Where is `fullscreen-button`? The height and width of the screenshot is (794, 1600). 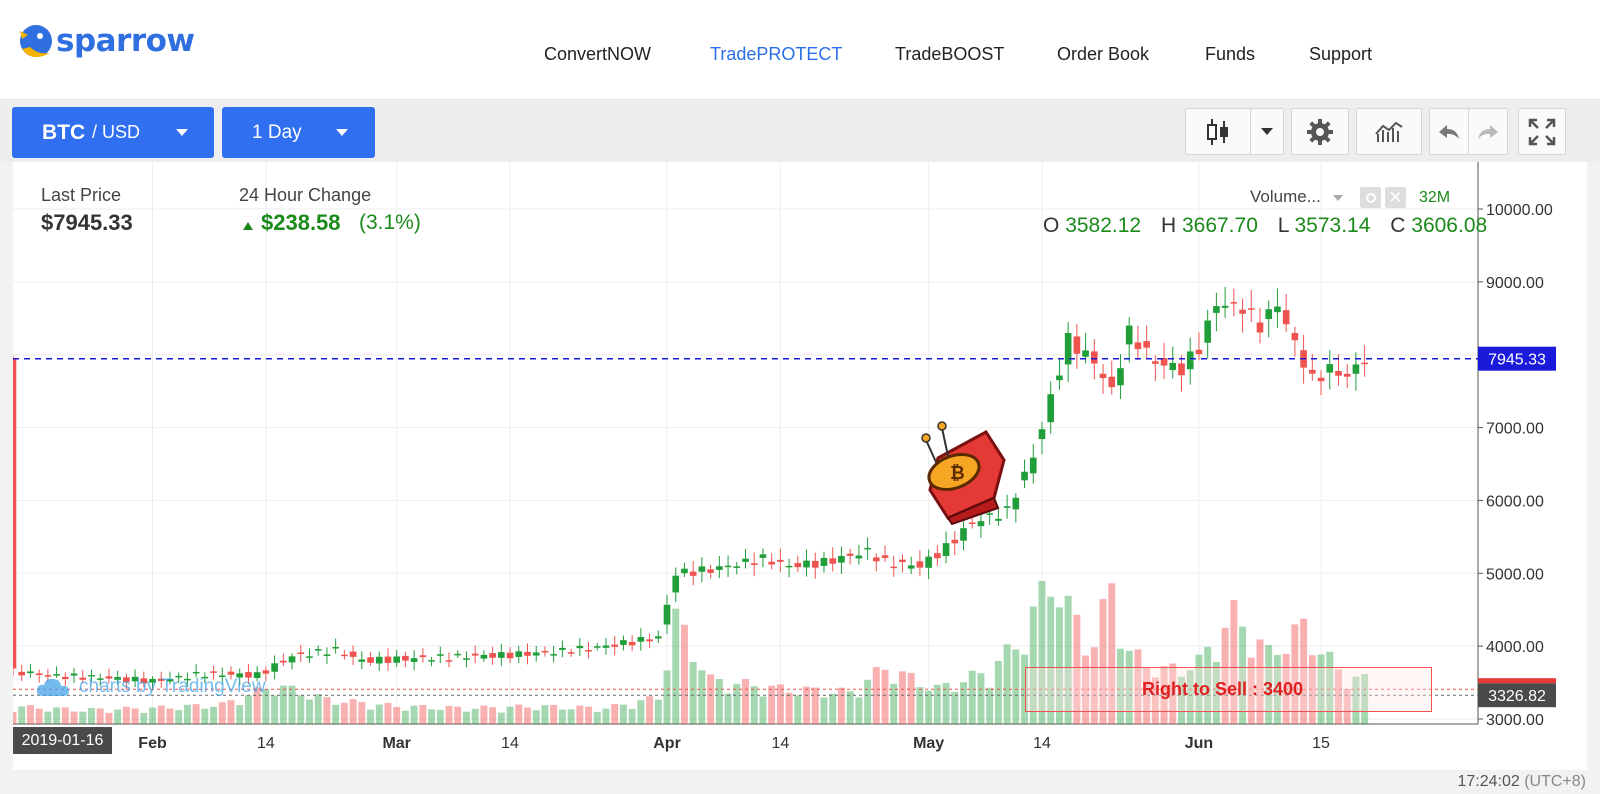 fullscreen-button is located at coordinates (1542, 131).